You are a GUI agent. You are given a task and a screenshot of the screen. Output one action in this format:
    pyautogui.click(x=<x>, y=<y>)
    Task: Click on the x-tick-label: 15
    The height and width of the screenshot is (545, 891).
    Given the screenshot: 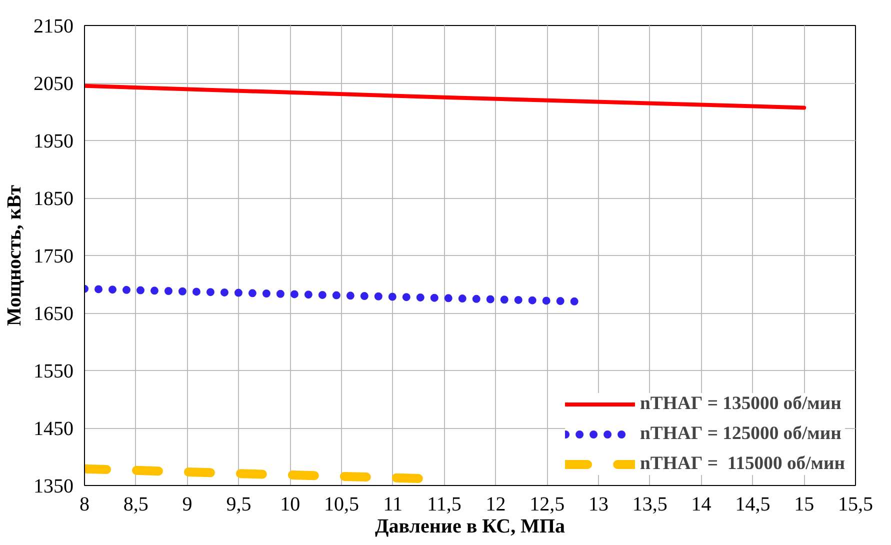 What is the action you would take?
    pyautogui.click(x=804, y=505)
    